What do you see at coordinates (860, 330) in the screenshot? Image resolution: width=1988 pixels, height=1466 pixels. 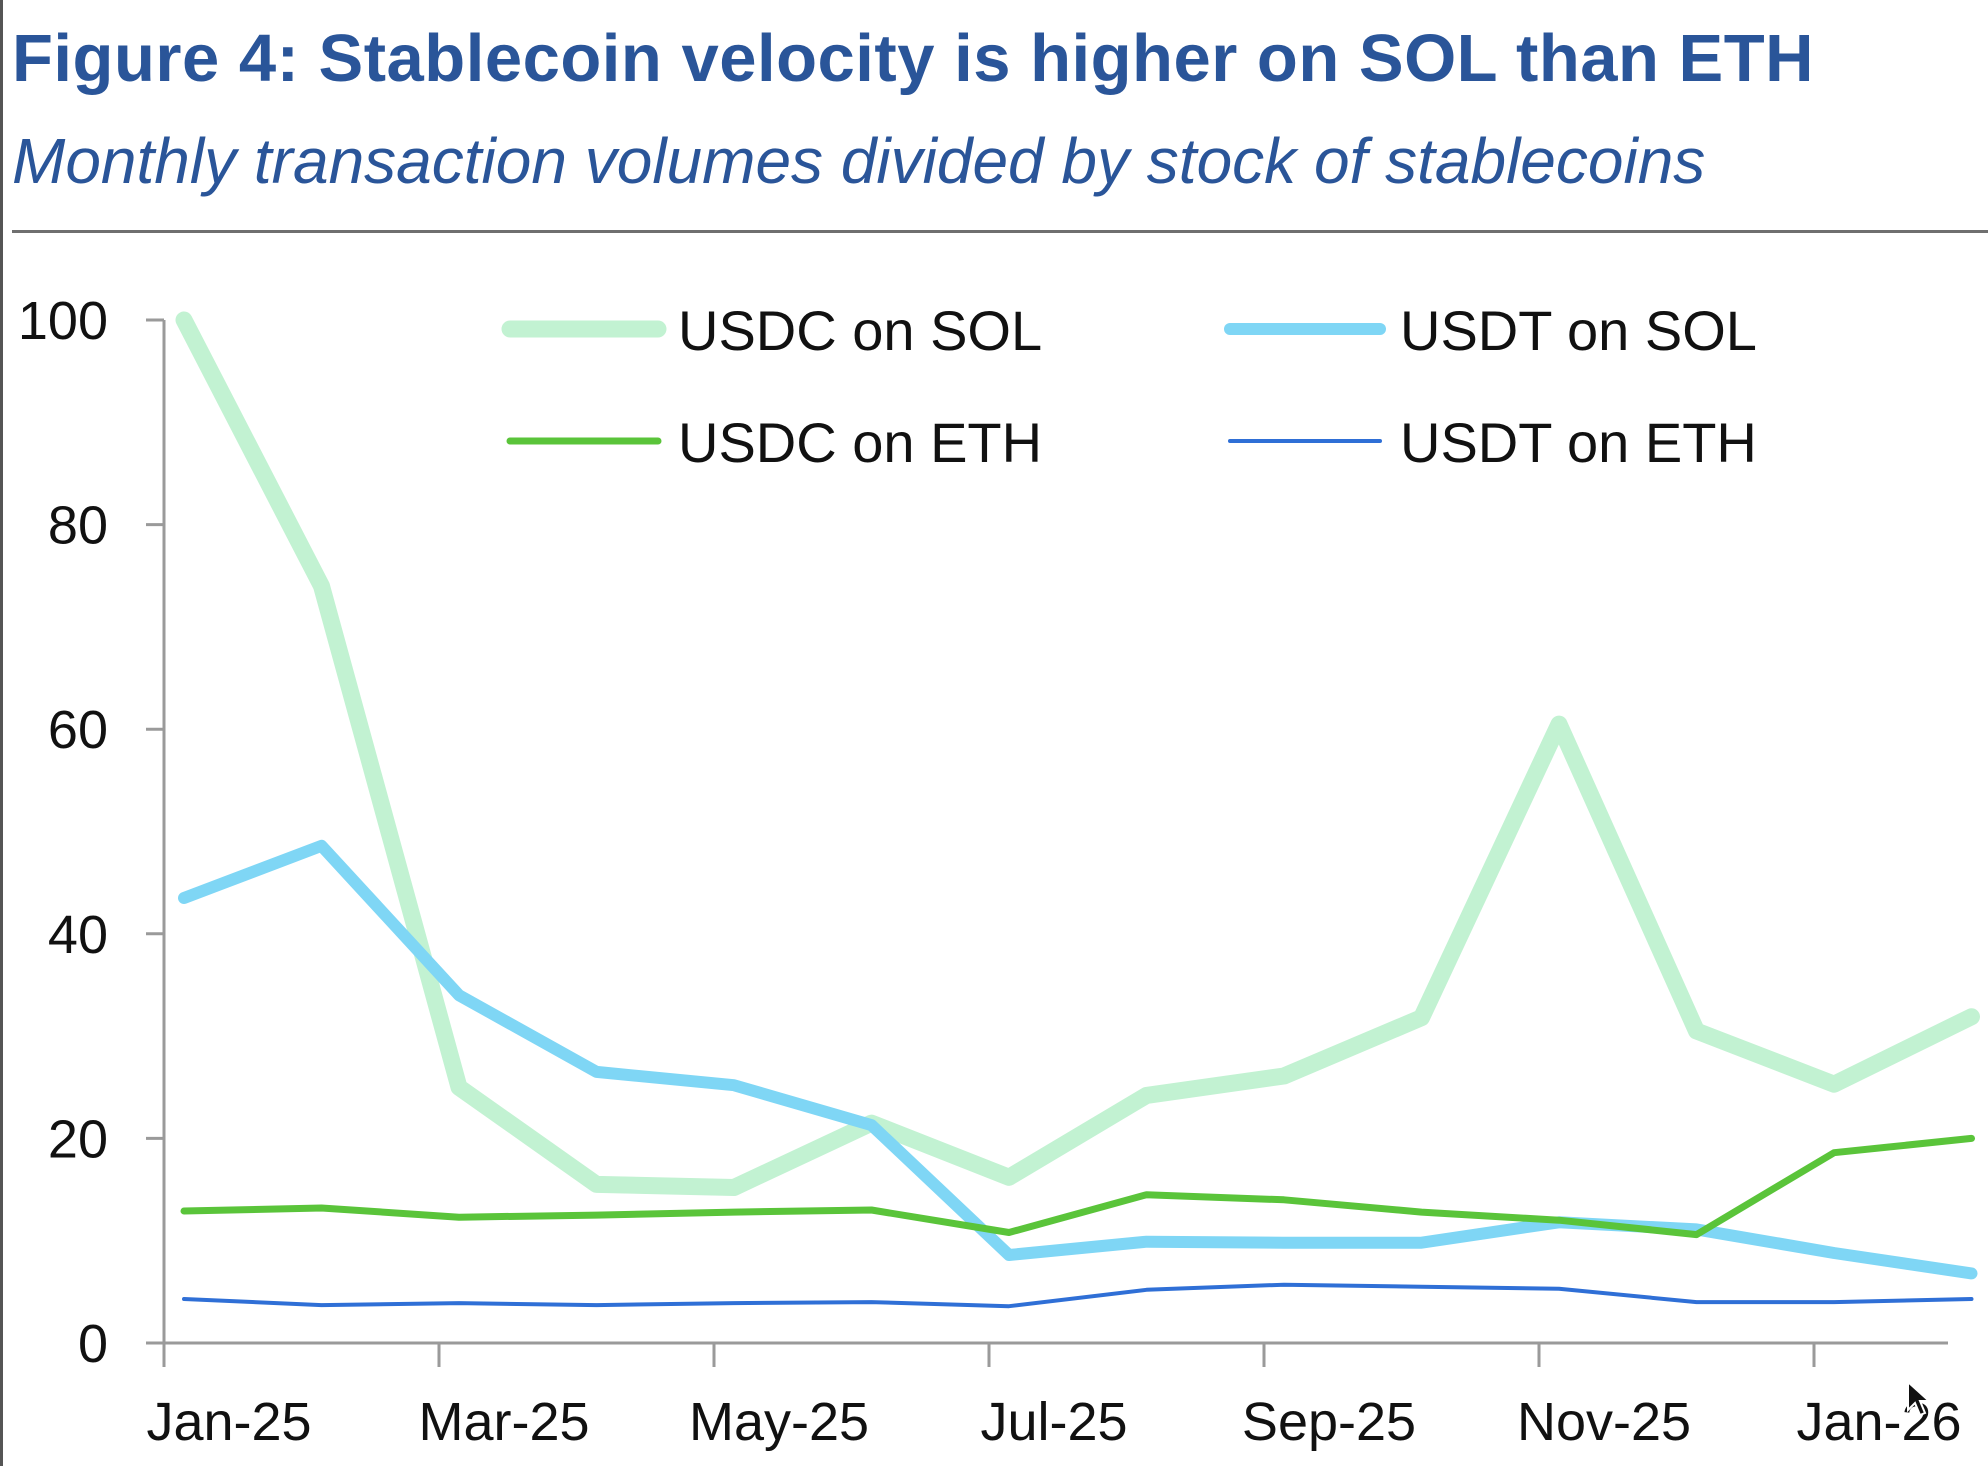 I see `legend-label: USDC on SOL` at bounding box center [860, 330].